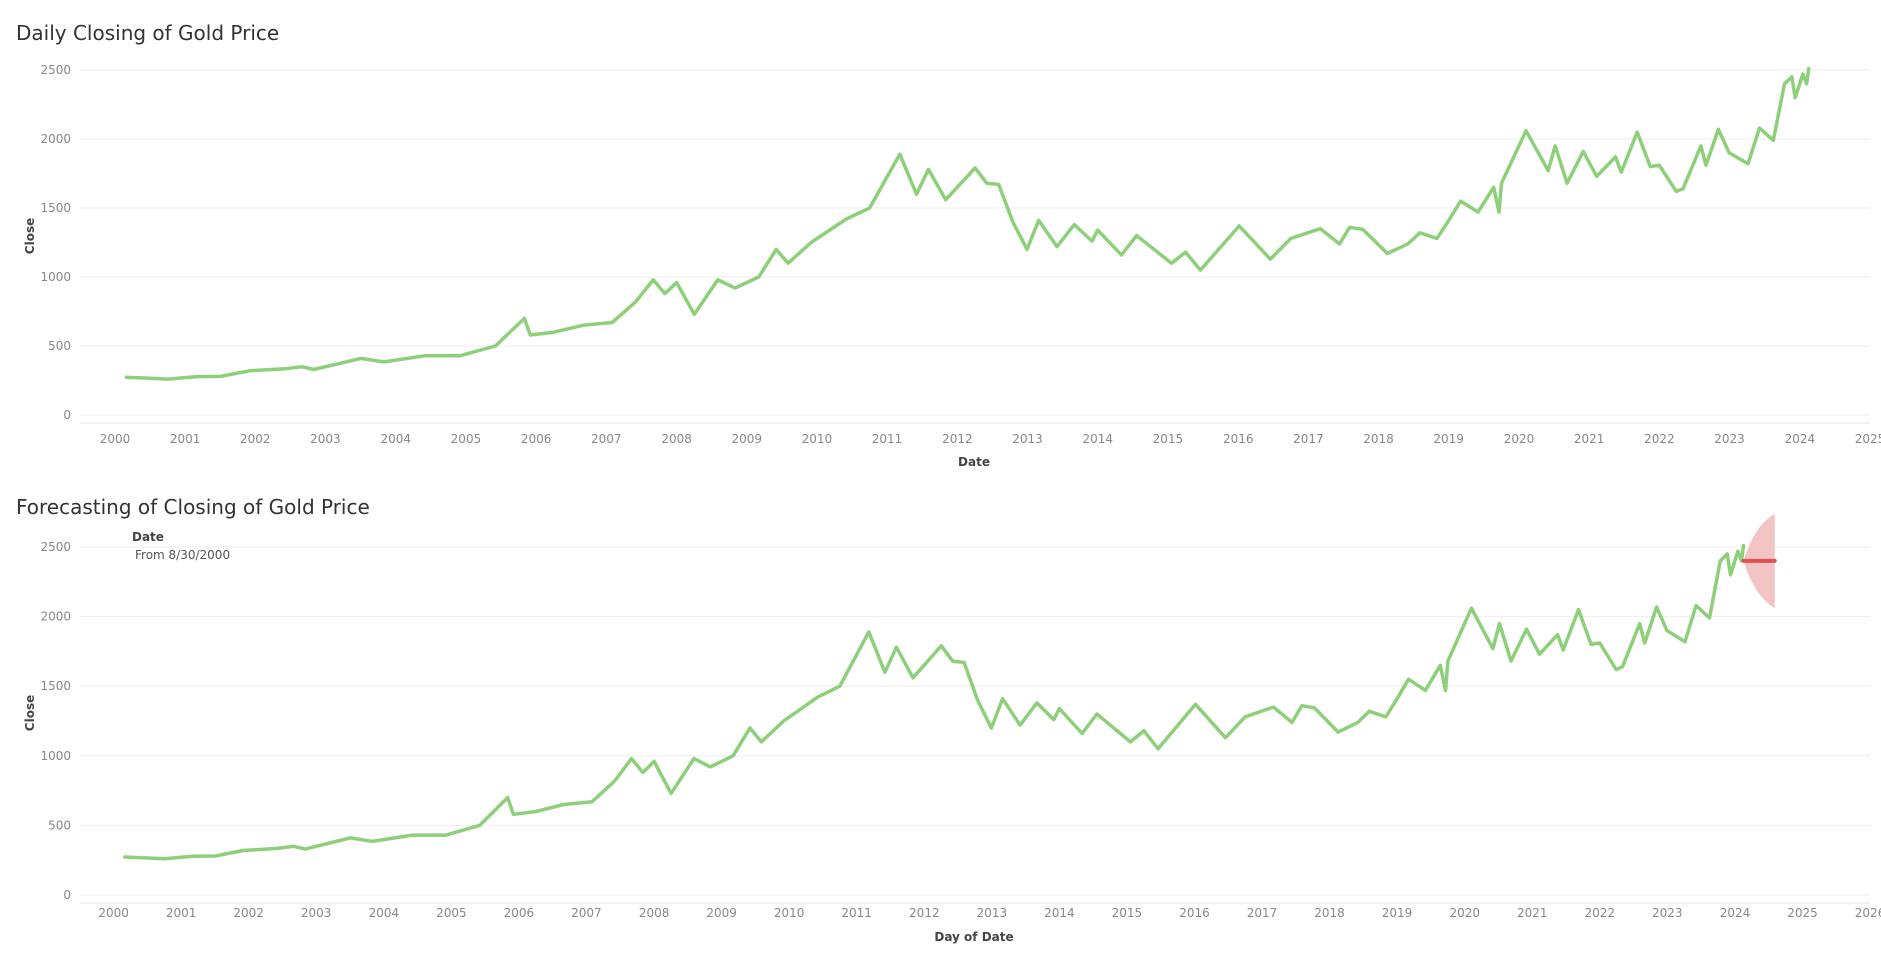  I want to click on x-tick-label: 2026, so click(1868, 913).